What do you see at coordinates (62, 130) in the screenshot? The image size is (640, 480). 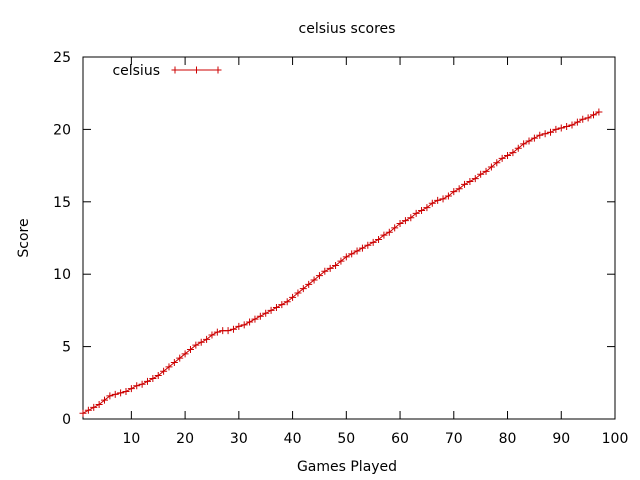 I see `y-tick-label: 20` at bounding box center [62, 130].